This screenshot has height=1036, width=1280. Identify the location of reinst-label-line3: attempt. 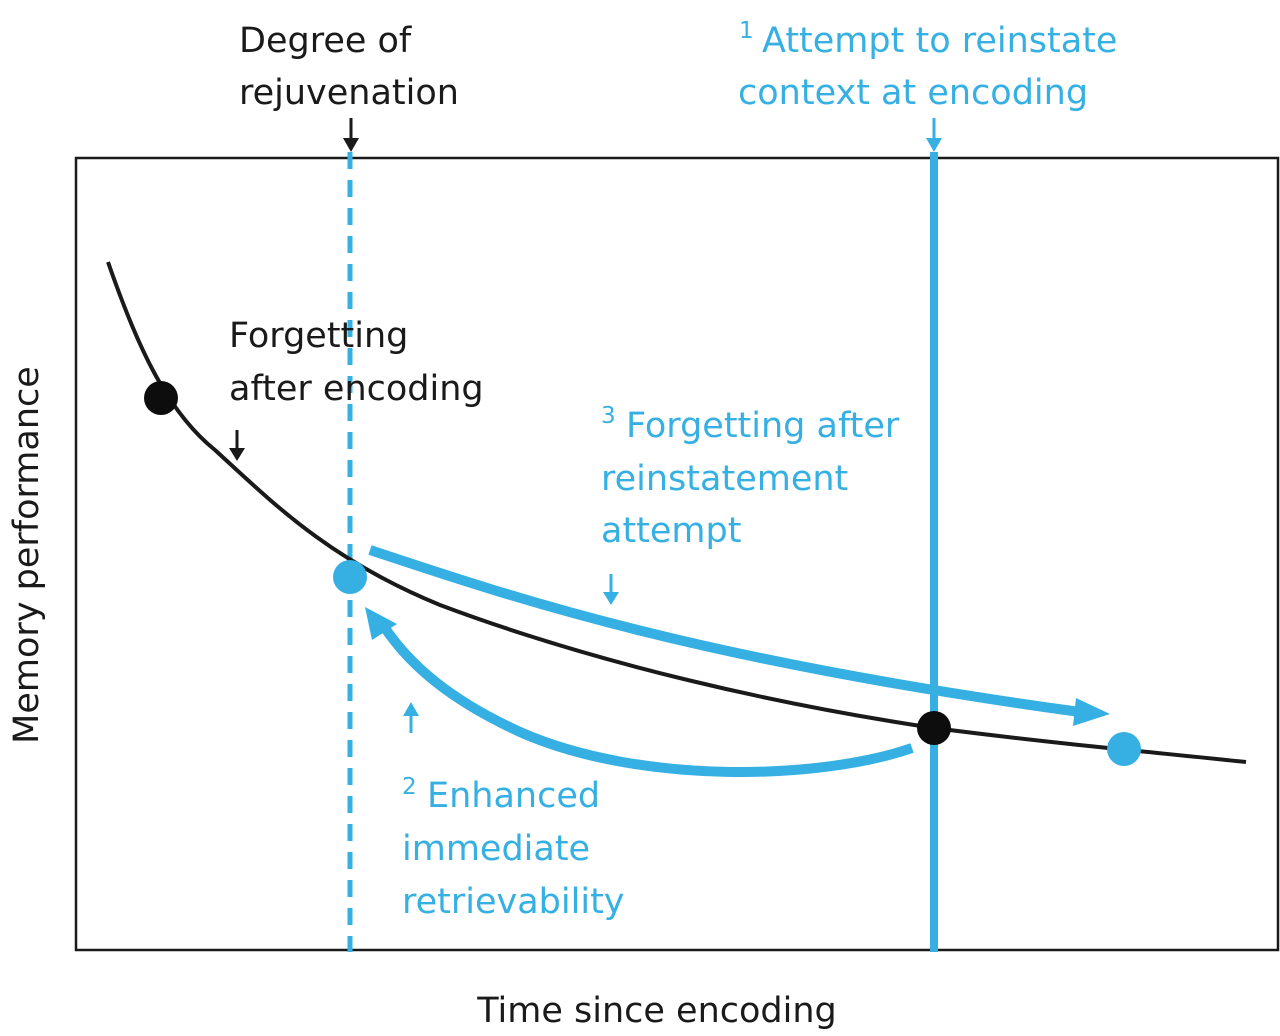
(671, 531).